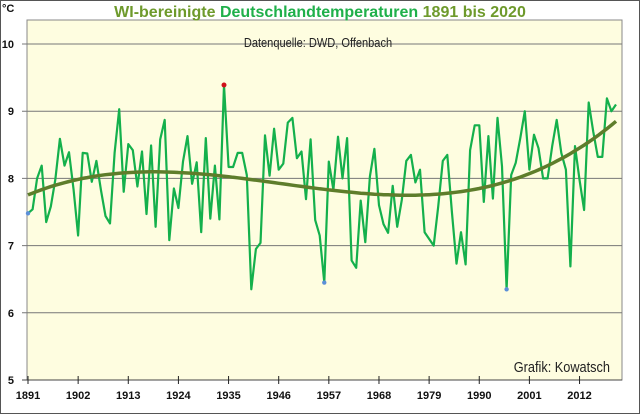  What do you see at coordinates (562, 366) in the screenshot?
I see `credit-note: Grafik: Kowatsch` at bounding box center [562, 366].